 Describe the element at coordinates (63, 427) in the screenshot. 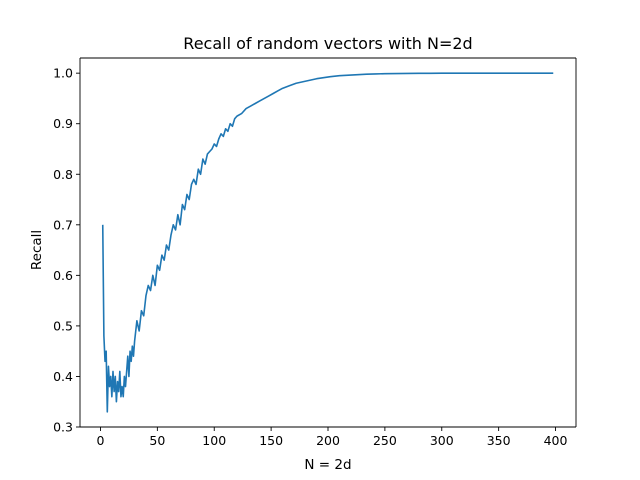

I see `y-tick-label-0.3: 0.3` at that location.